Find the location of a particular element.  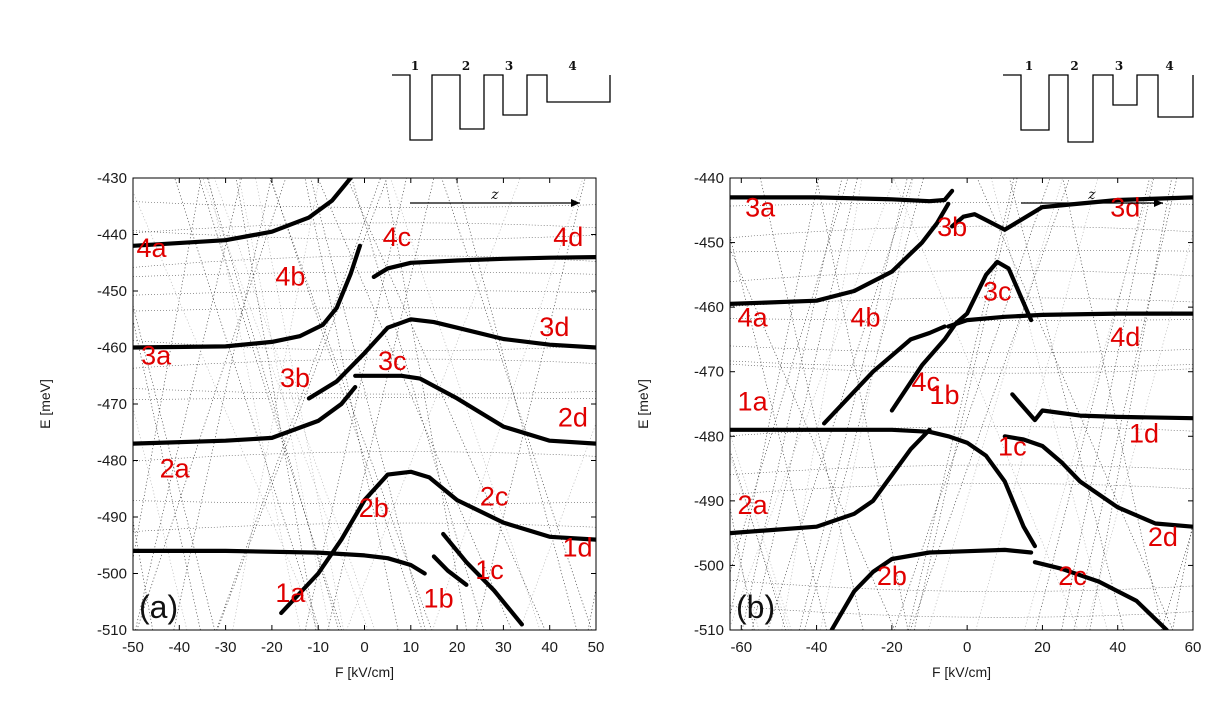

level-annotation-2c: 2c is located at coordinates (1072, 576).